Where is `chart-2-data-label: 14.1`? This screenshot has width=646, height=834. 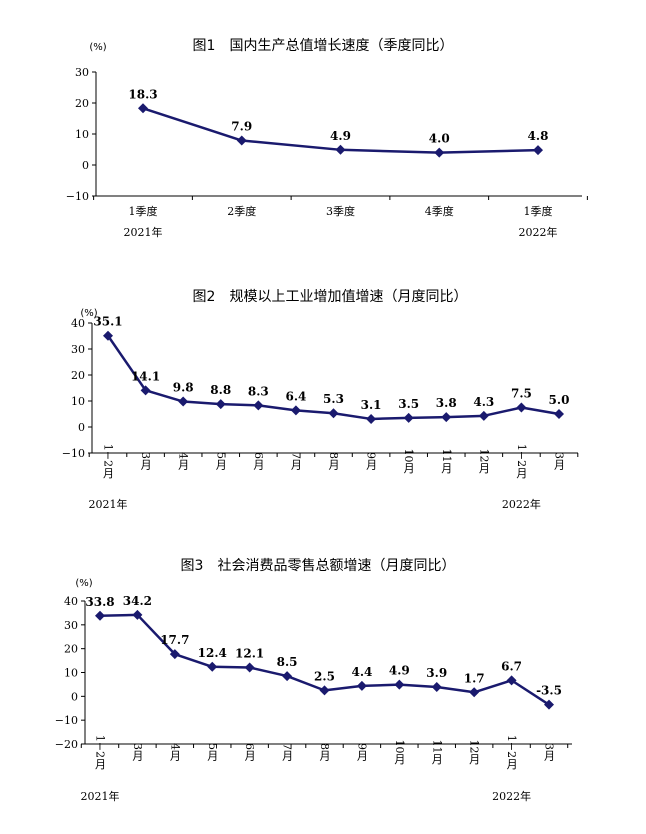 chart-2-data-label: 14.1 is located at coordinates (145, 376).